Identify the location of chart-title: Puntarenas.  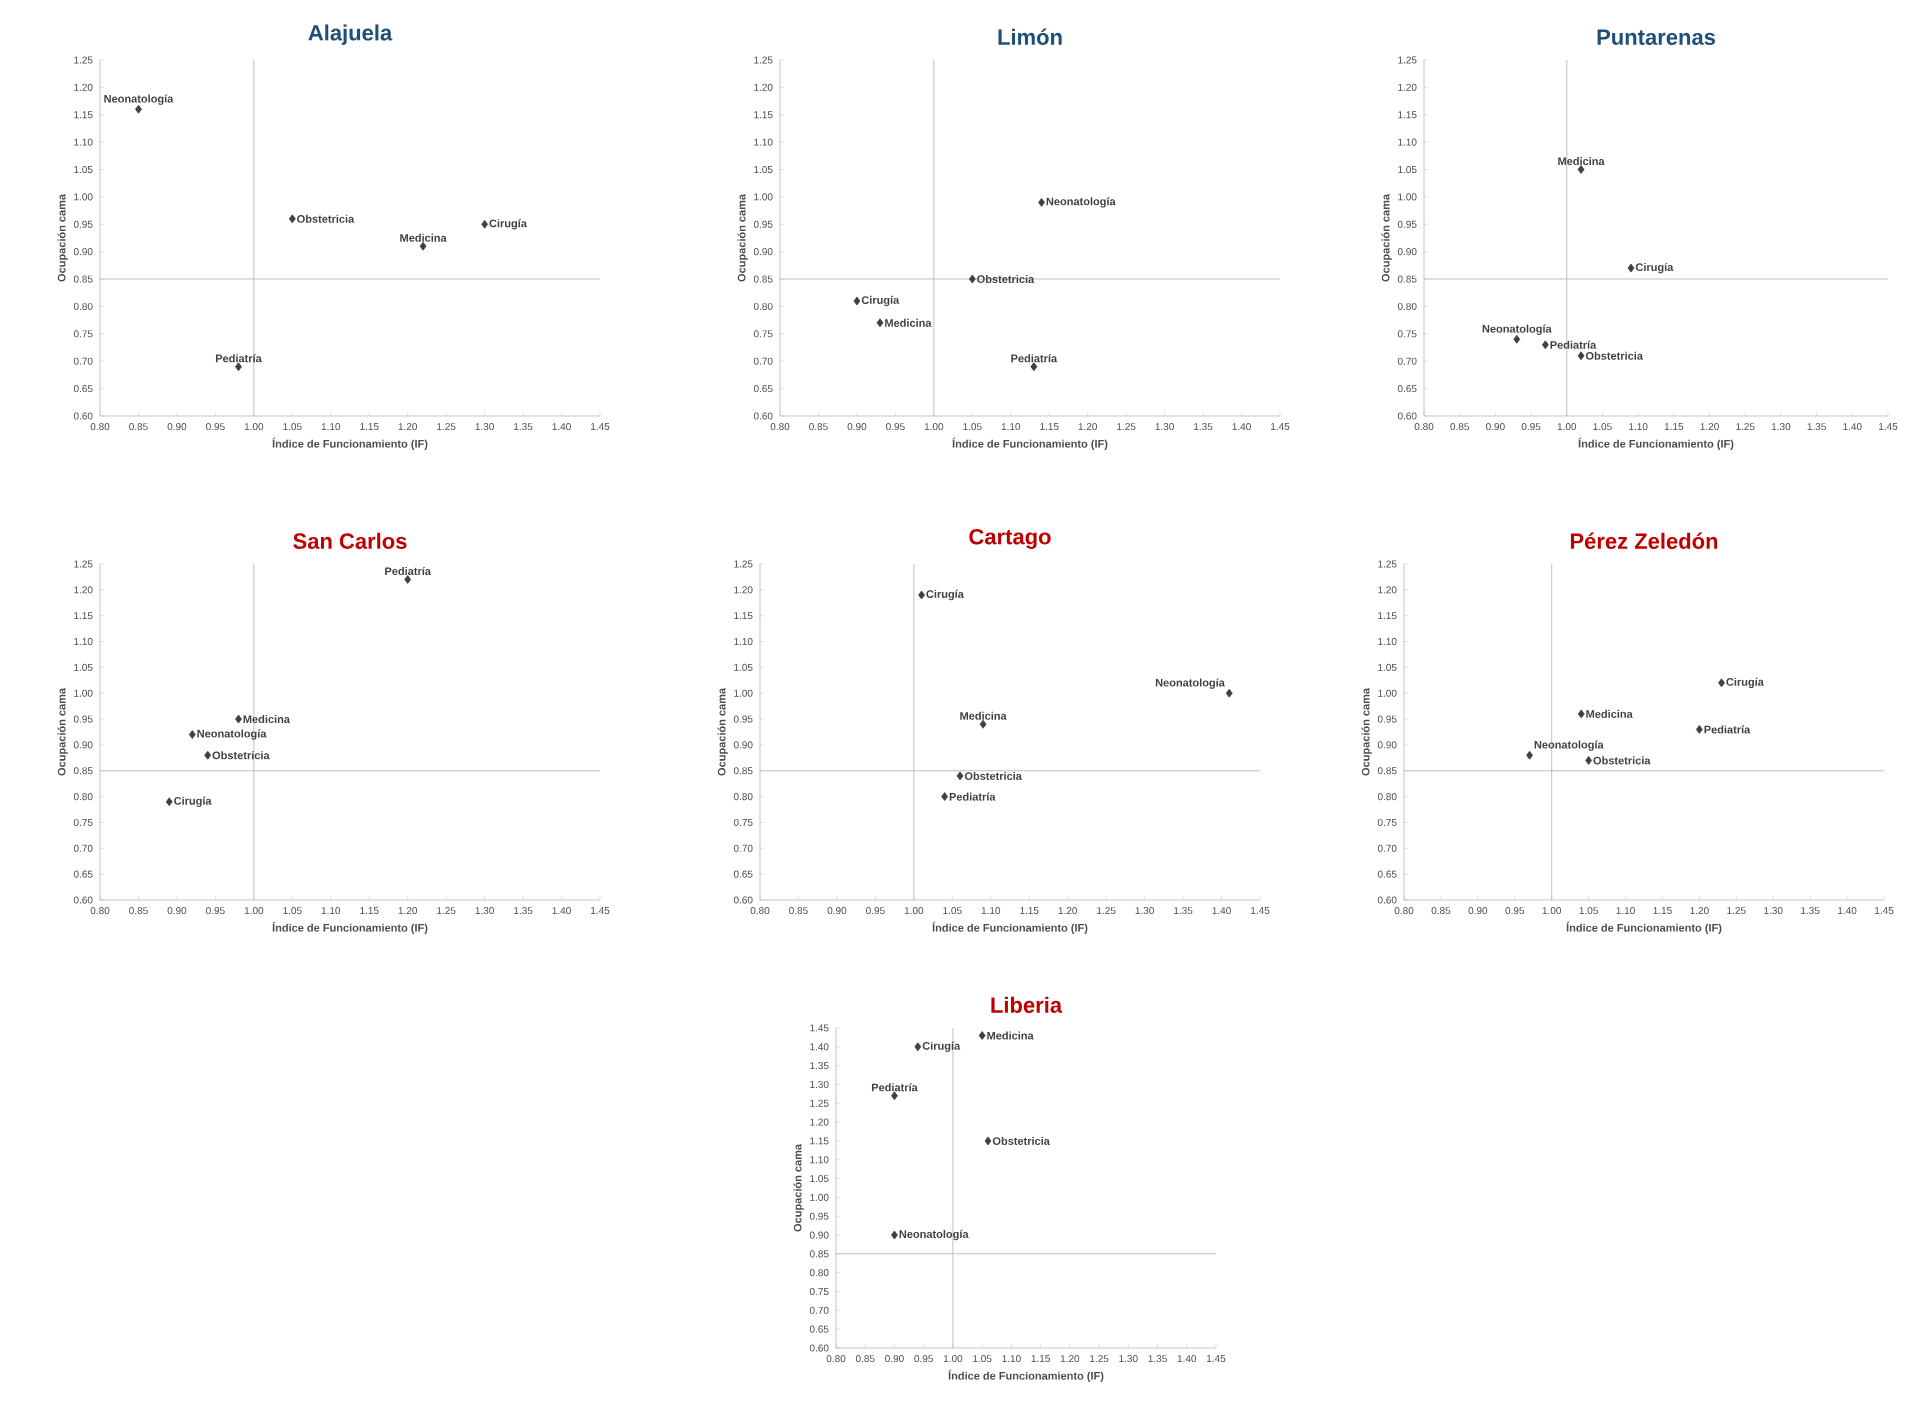
(1656, 37).